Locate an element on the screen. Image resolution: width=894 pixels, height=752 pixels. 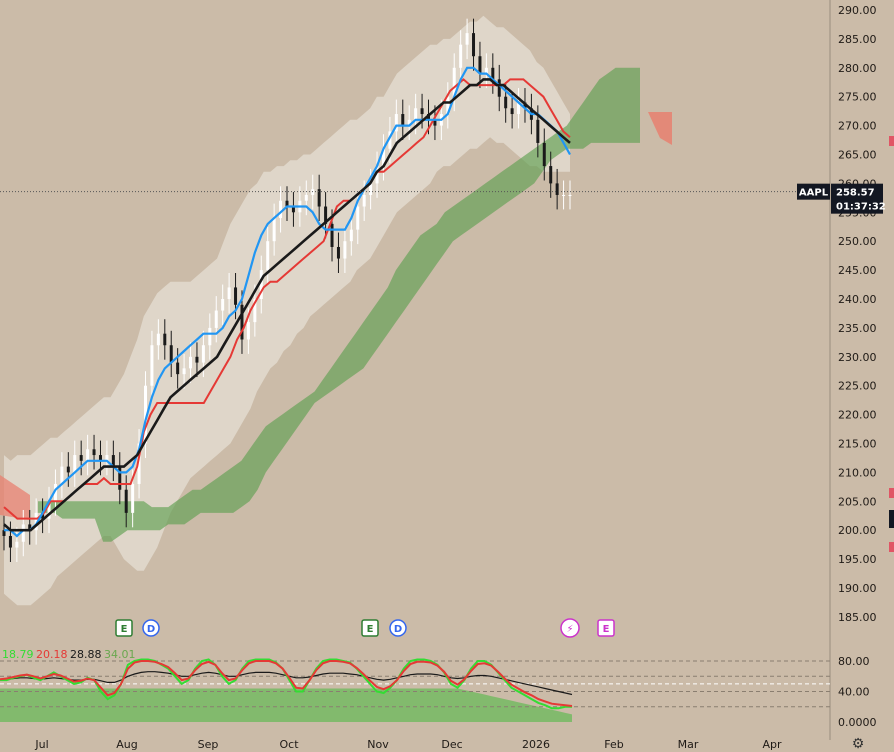
y-tick-label: 250.00 is located at coordinates (857, 241).